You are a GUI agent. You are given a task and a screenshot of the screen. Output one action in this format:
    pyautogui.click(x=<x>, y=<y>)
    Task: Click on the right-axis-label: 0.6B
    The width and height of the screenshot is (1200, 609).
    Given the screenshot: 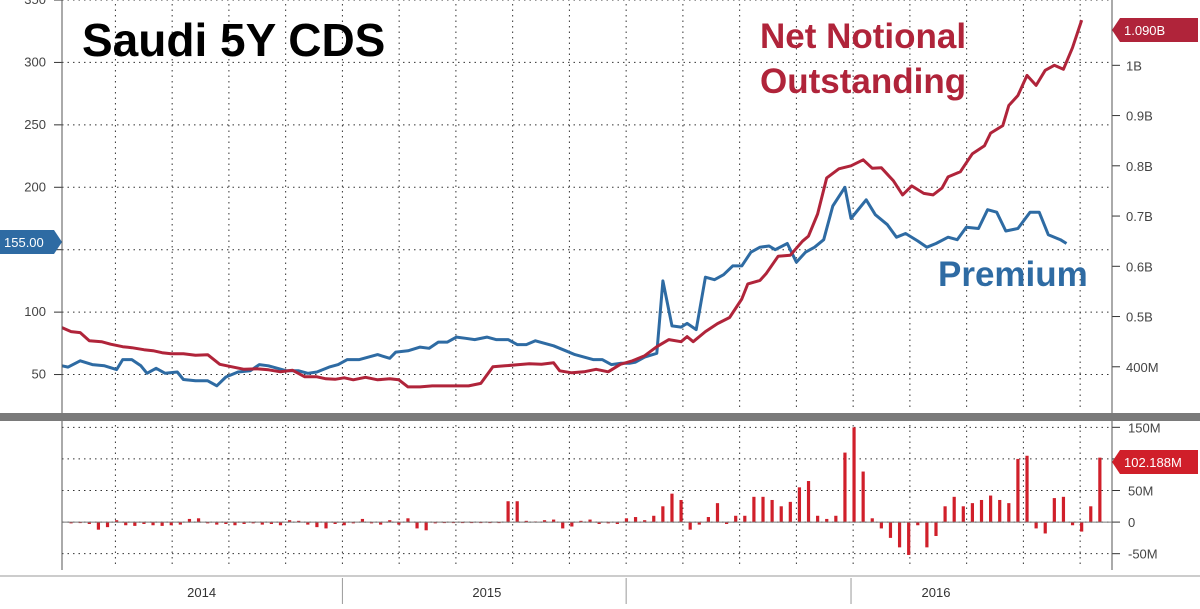 What is the action you would take?
    pyautogui.click(x=1139, y=266)
    